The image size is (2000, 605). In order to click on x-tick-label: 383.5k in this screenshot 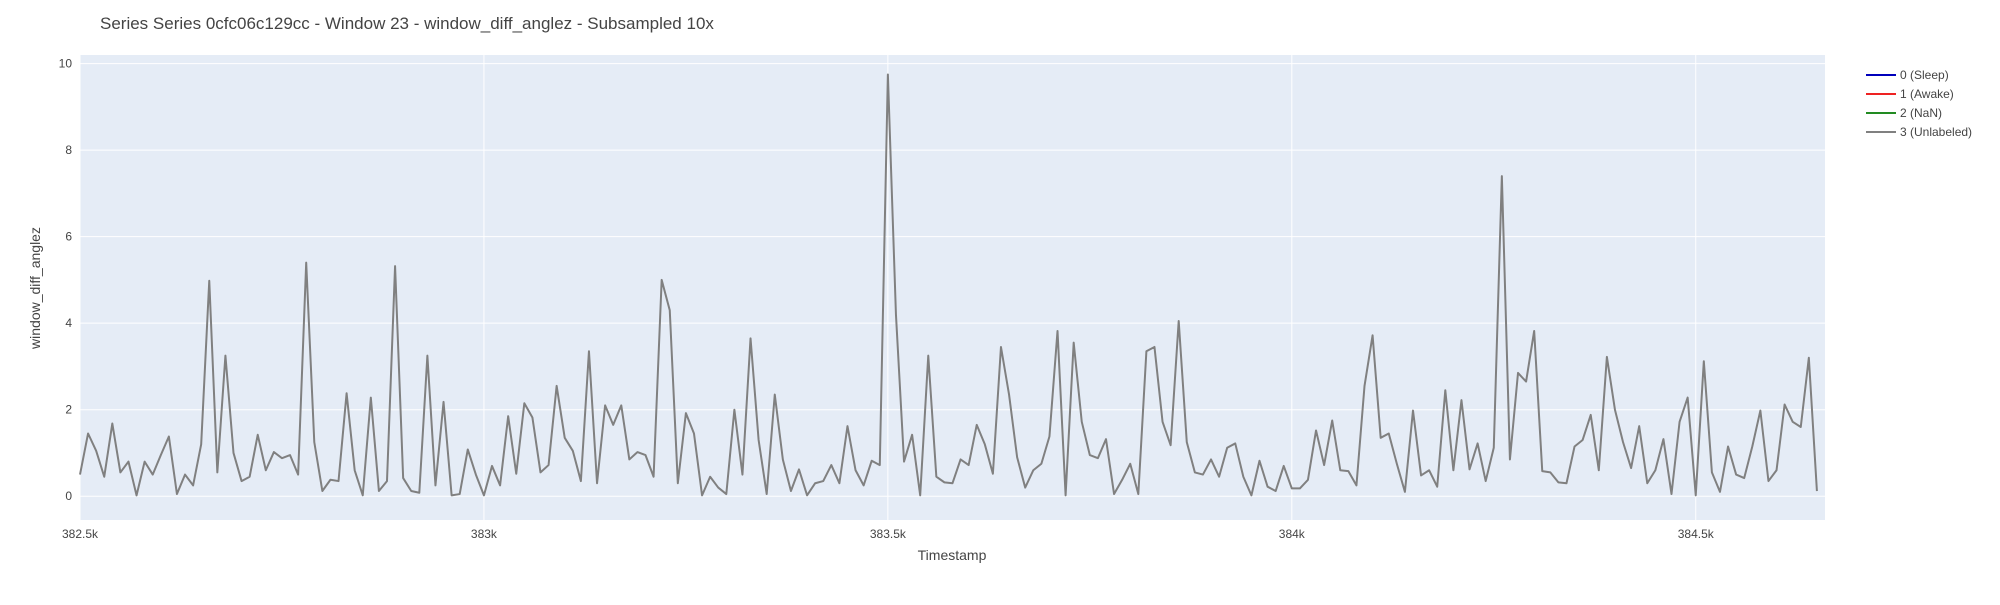, I will do `click(888, 534)`.